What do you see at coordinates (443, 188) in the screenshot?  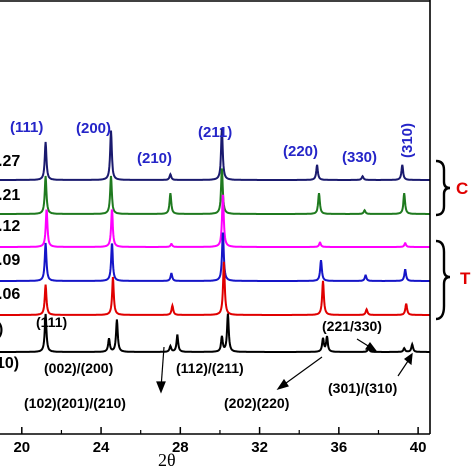 I see `brace-c` at bounding box center [443, 188].